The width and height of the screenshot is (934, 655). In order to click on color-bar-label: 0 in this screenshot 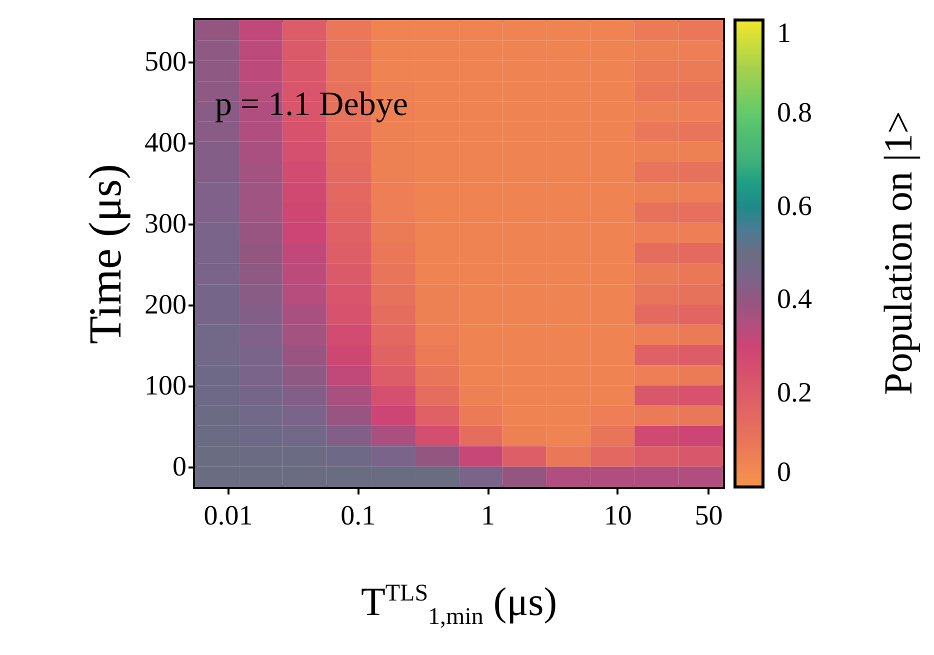, I will do `click(784, 472)`.